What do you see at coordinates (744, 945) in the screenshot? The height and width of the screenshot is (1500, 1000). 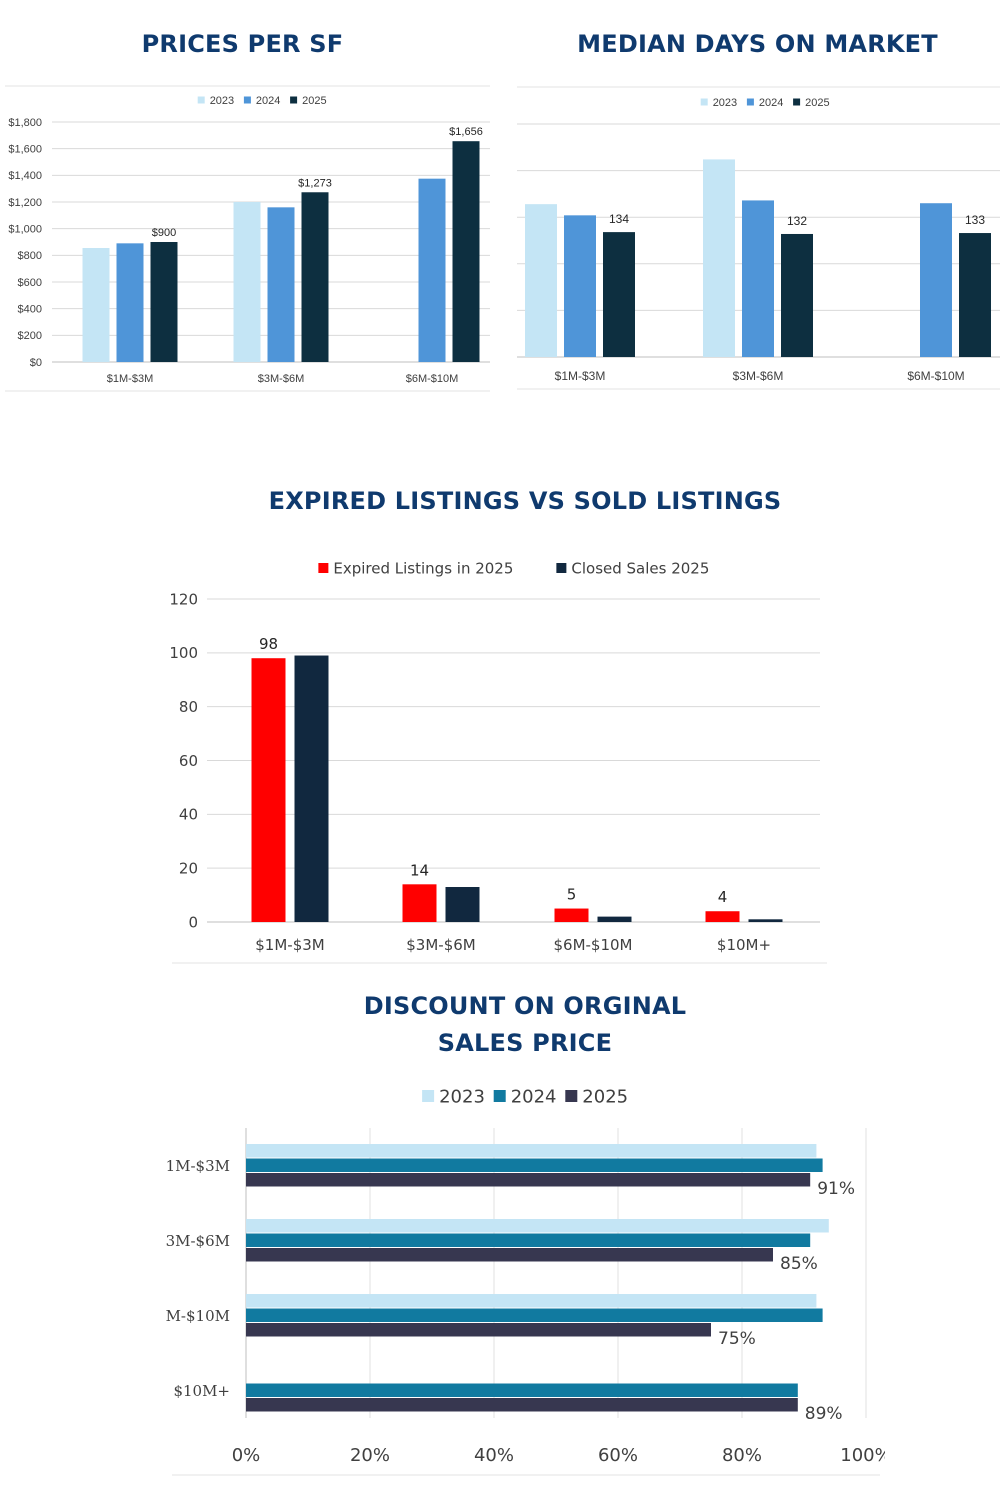 I see `x-tick-label: $10M+` at bounding box center [744, 945].